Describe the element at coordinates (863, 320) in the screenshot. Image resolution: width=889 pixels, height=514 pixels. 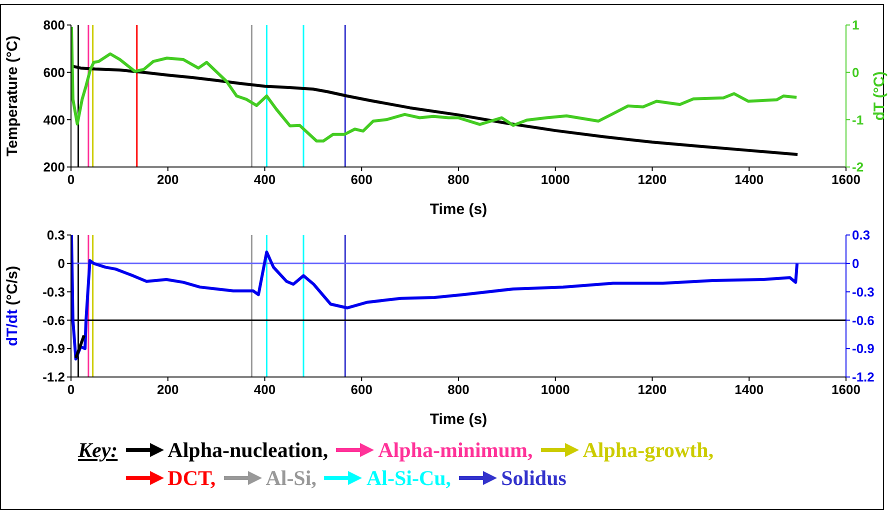
I see `y2-tick-label: -0.6` at that location.